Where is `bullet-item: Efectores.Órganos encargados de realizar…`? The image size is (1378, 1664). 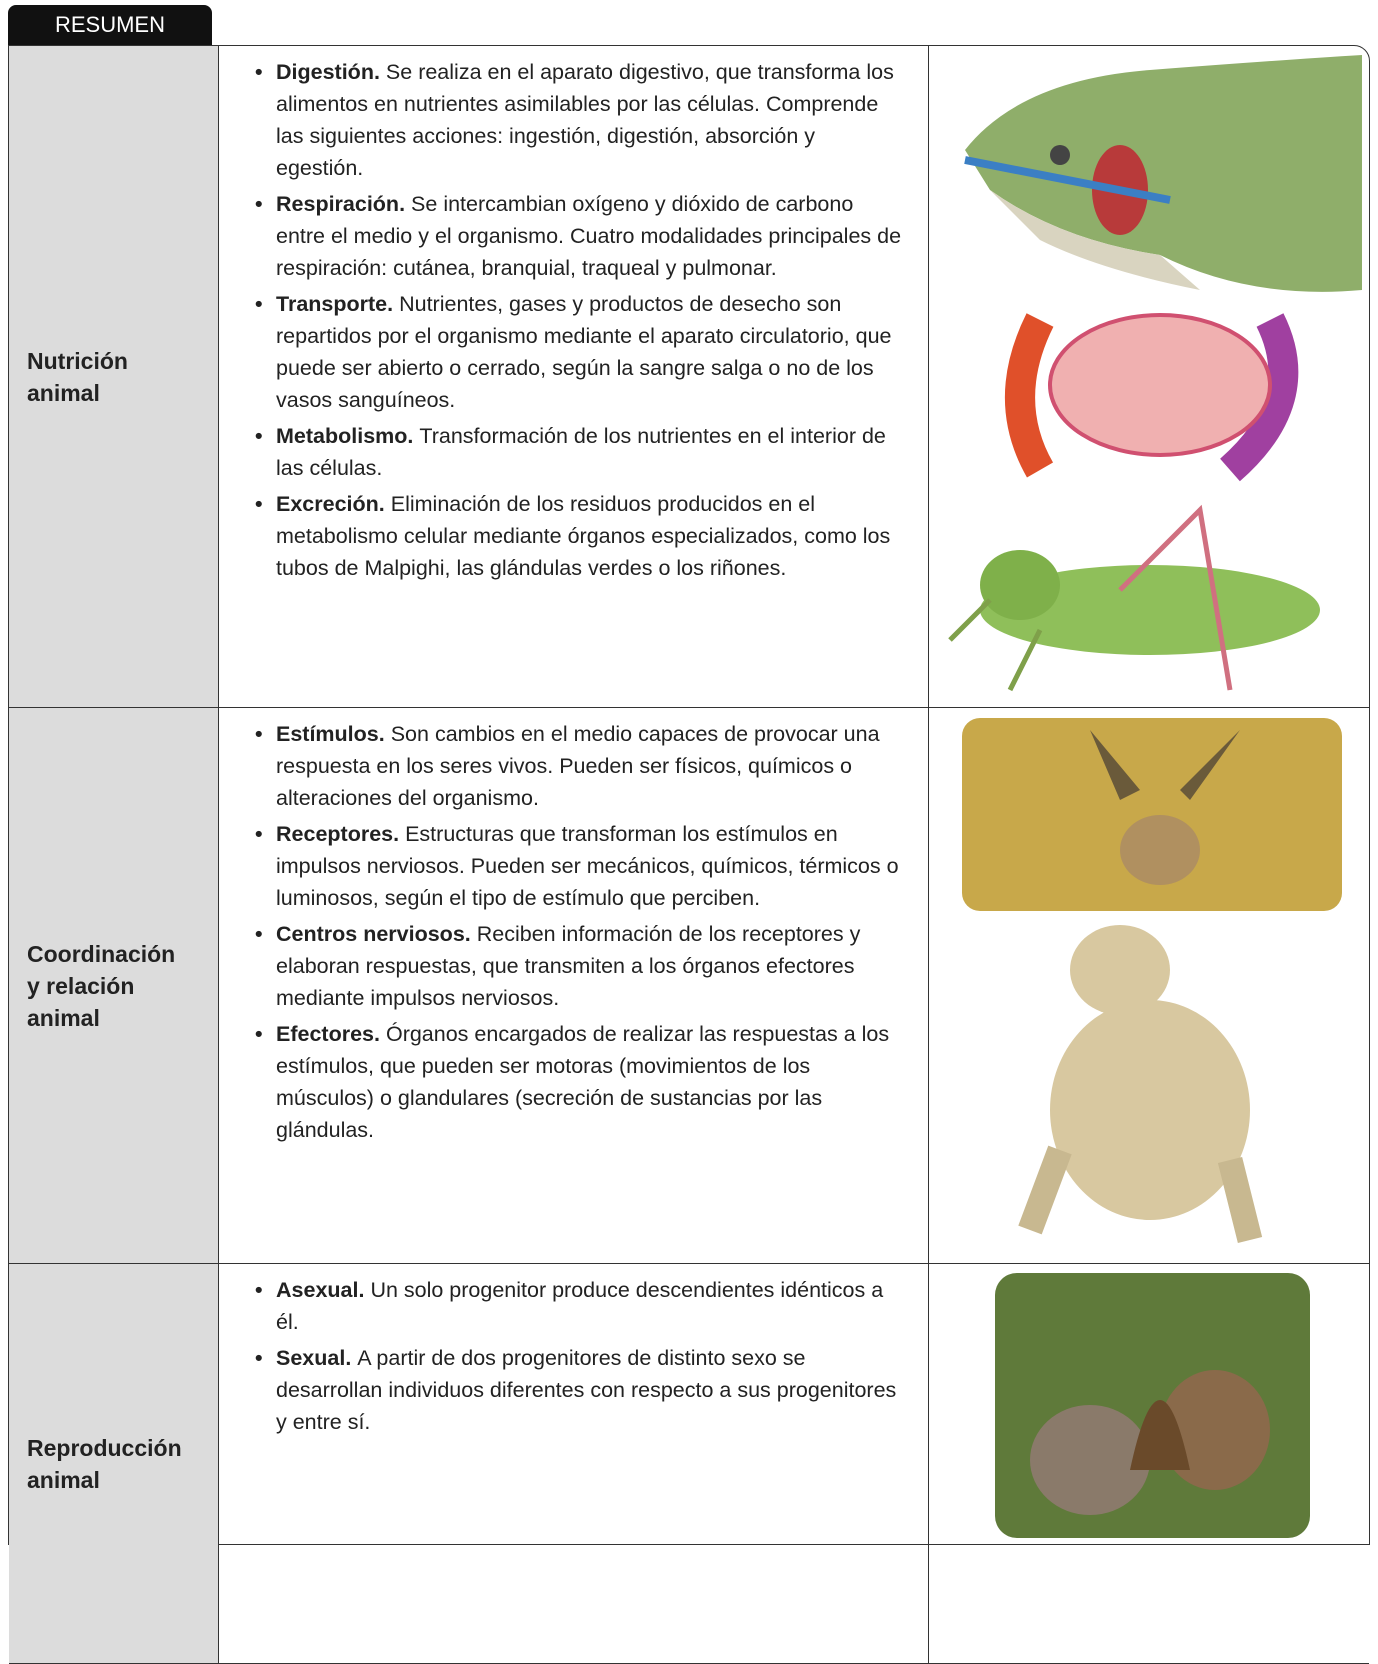
bullet-item: Efectores.Órganos encargados de realizar… is located at coordinates (581, 1082).